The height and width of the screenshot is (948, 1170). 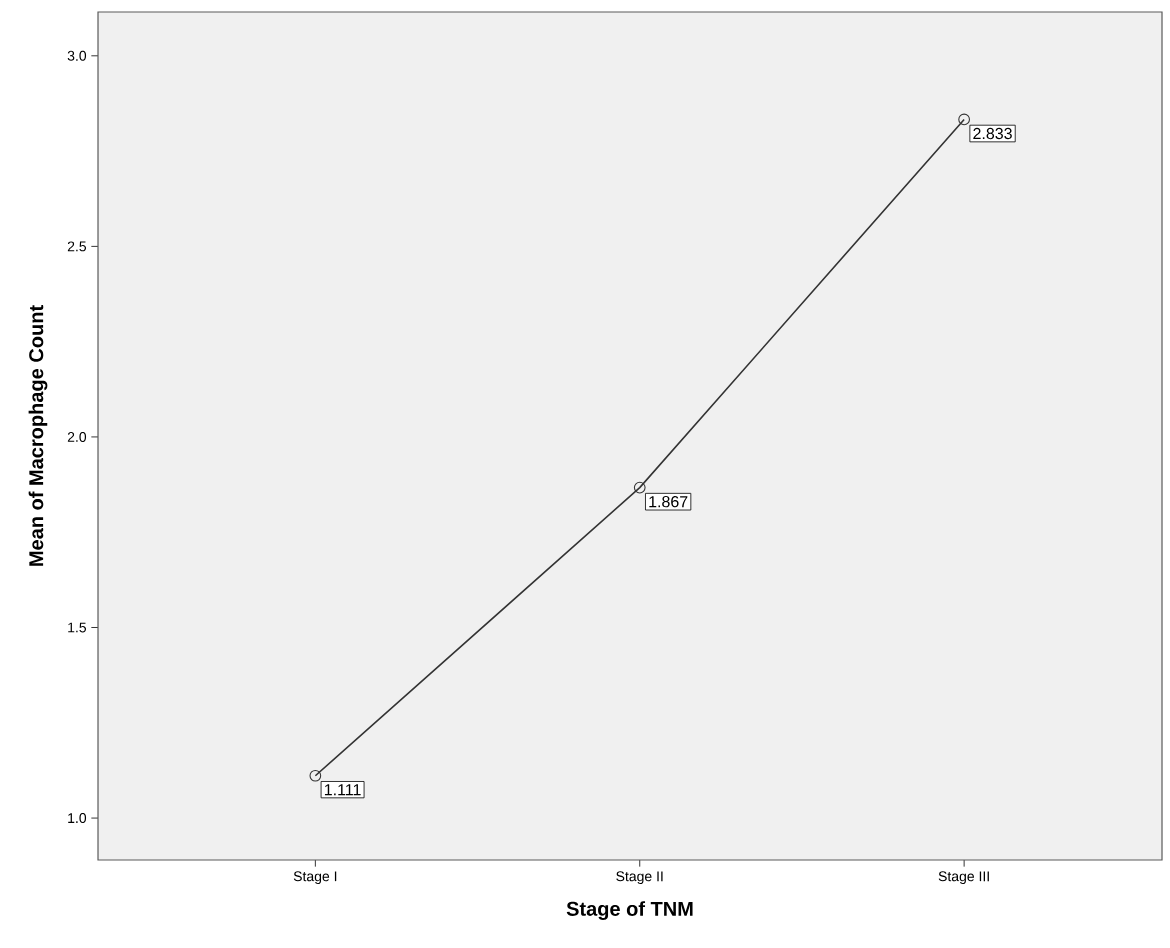 I want to click on x-tick-label: Stage II, so click(x=639, y=878).